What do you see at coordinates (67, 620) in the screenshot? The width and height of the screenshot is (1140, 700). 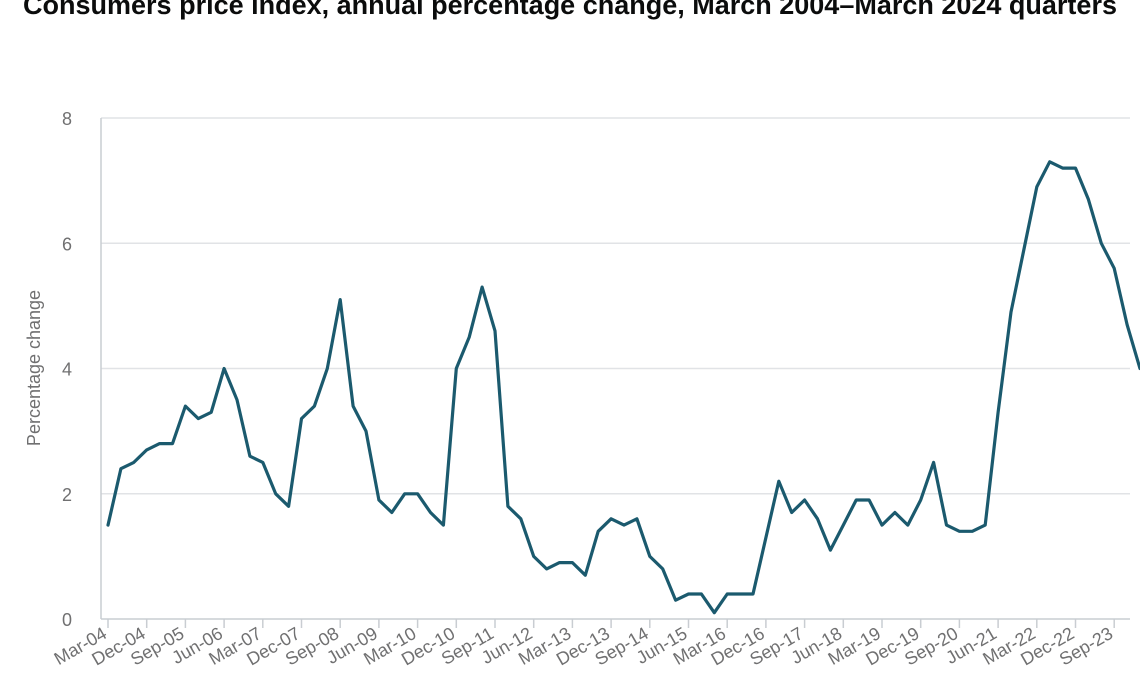 I see `y-tick-label: 0` at bounding box center [67, 620].